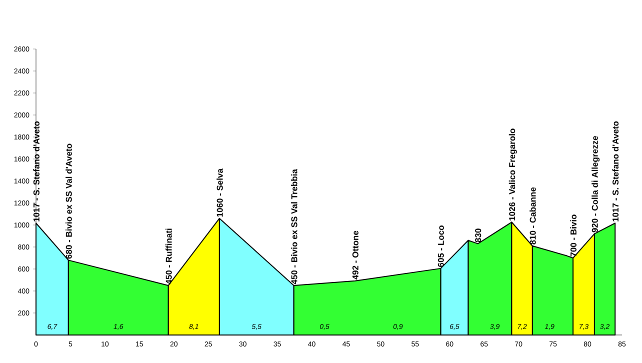 Image resolution: width=642 pixels, height=363 pixels. What do you see at coordinates (219, 192) in the screenshot?
I see `annotation: 1060 - Selva` at bounding box center [219, 192].